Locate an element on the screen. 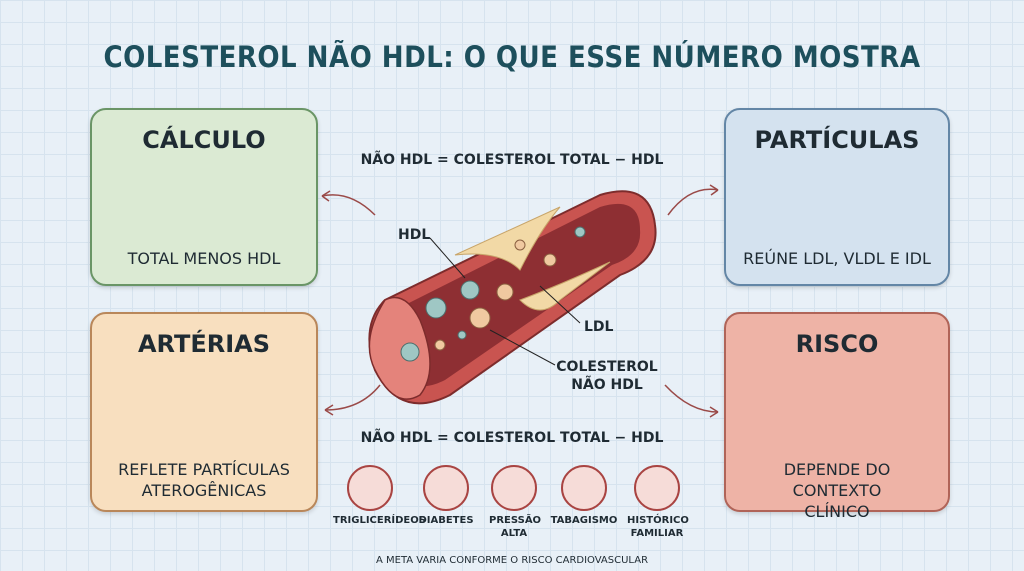 The height and width of the screenshot is (571, 1024). card-title: CÁLCULO is located at coordinates (204, 140).